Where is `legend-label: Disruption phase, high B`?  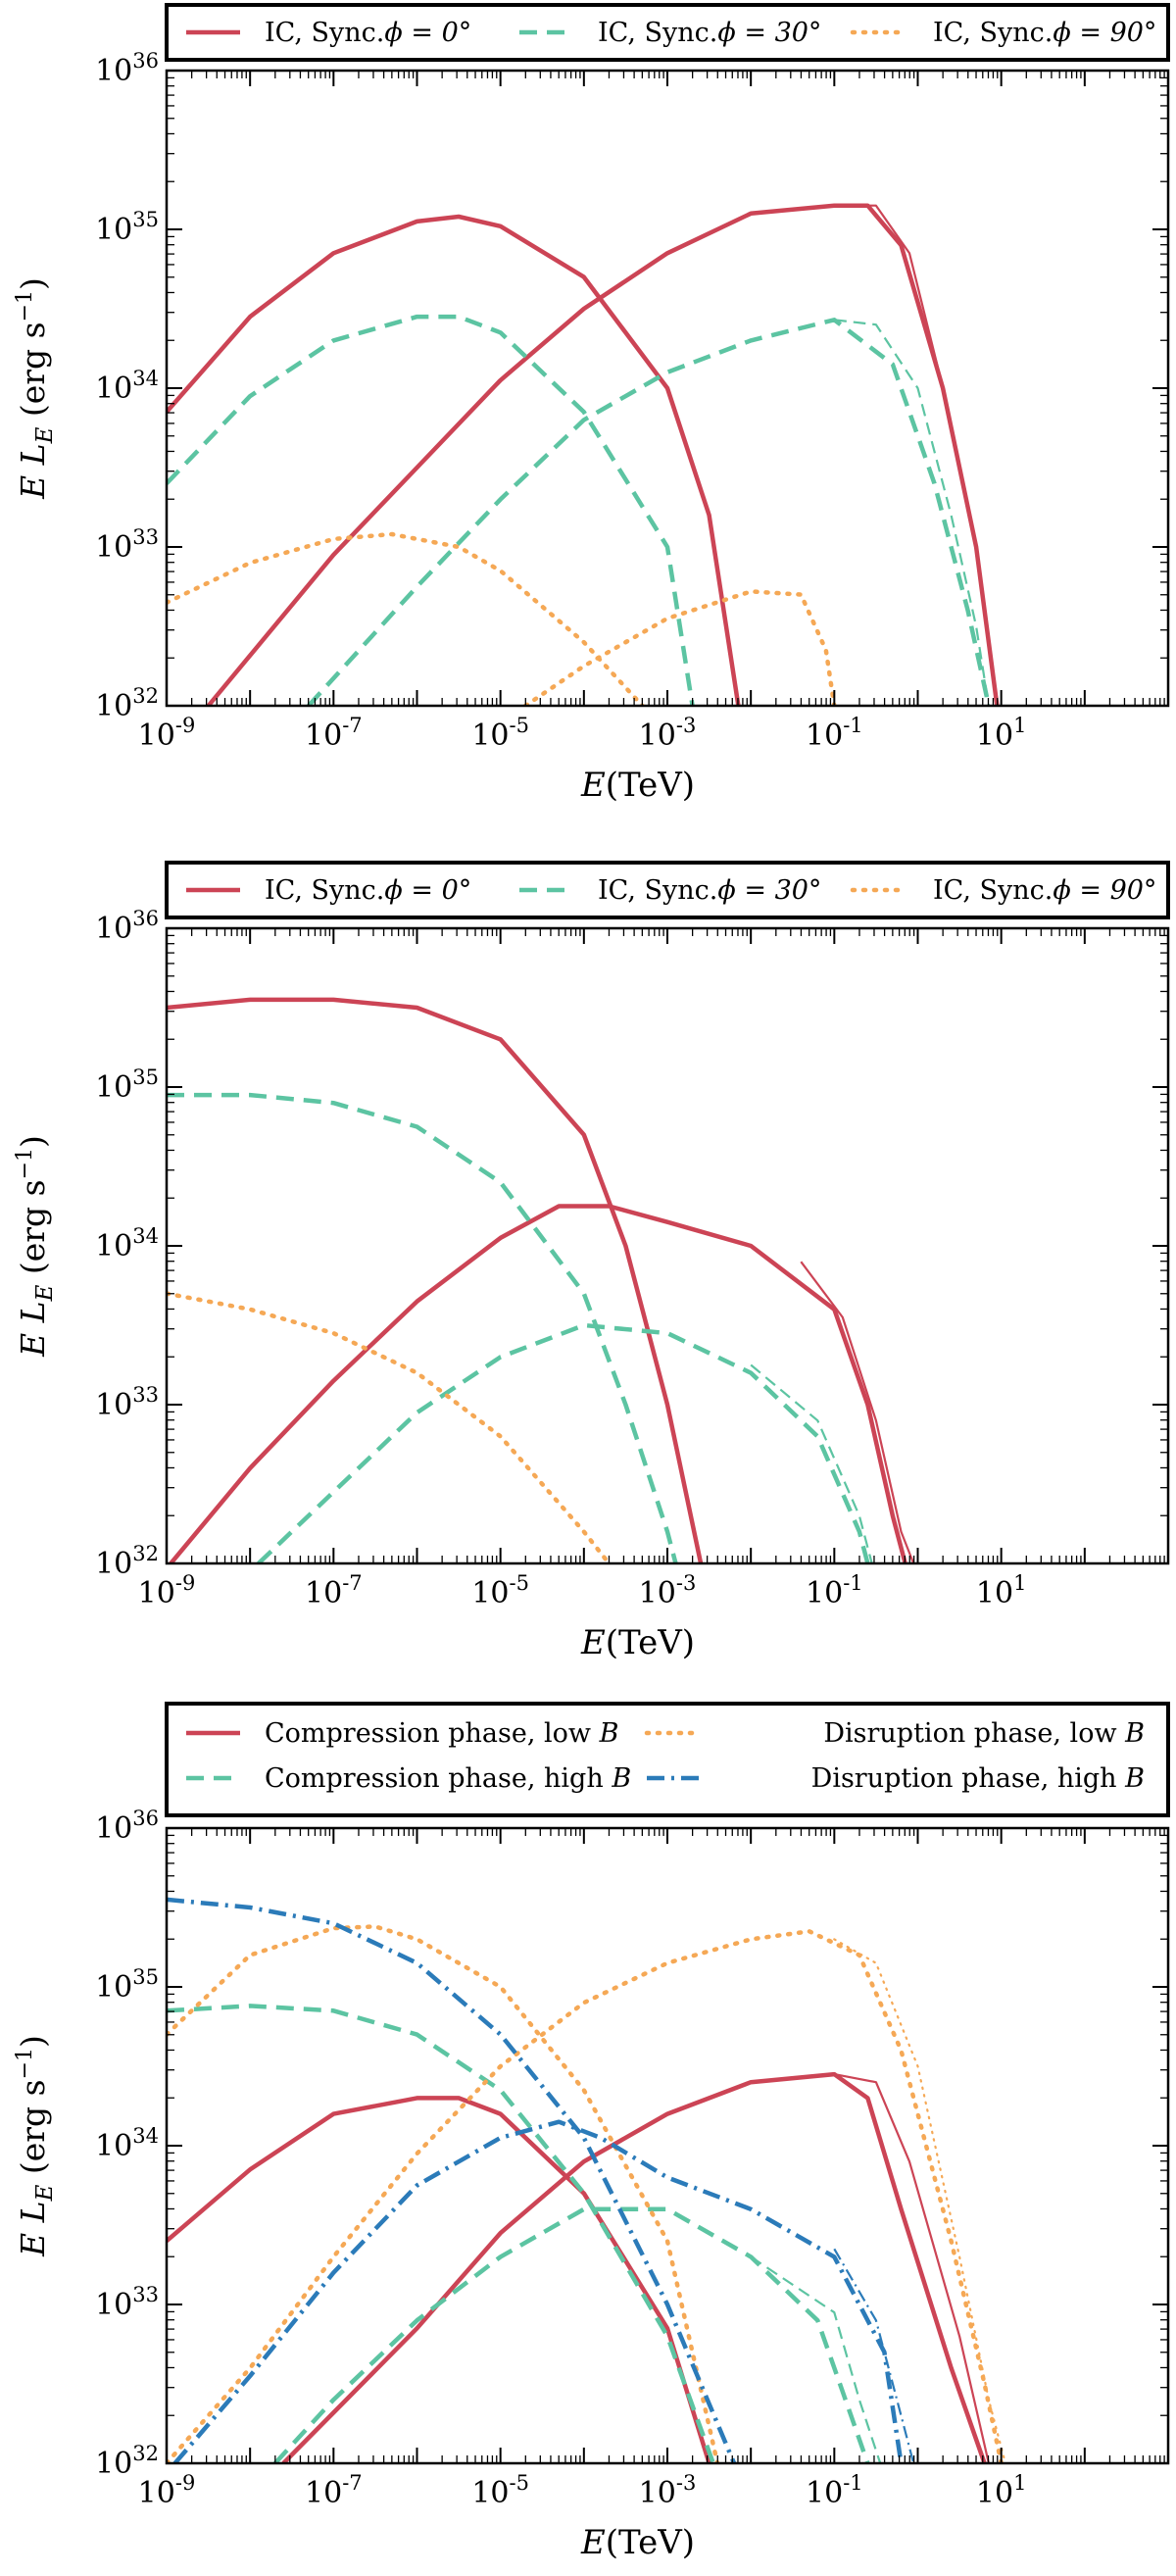 legend-label: Disruption phase, high B is located at coordinates (978, 1778).